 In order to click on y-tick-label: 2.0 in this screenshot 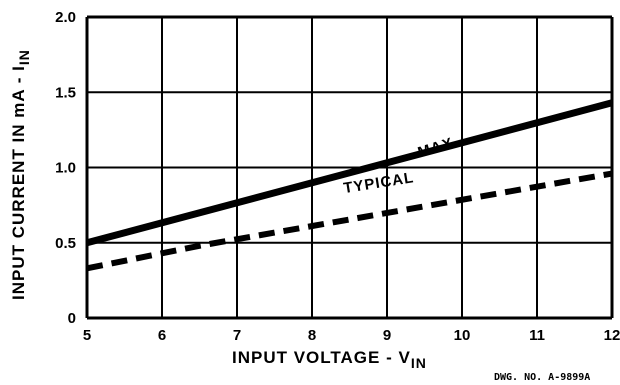, I will do `click(65, 17)`.